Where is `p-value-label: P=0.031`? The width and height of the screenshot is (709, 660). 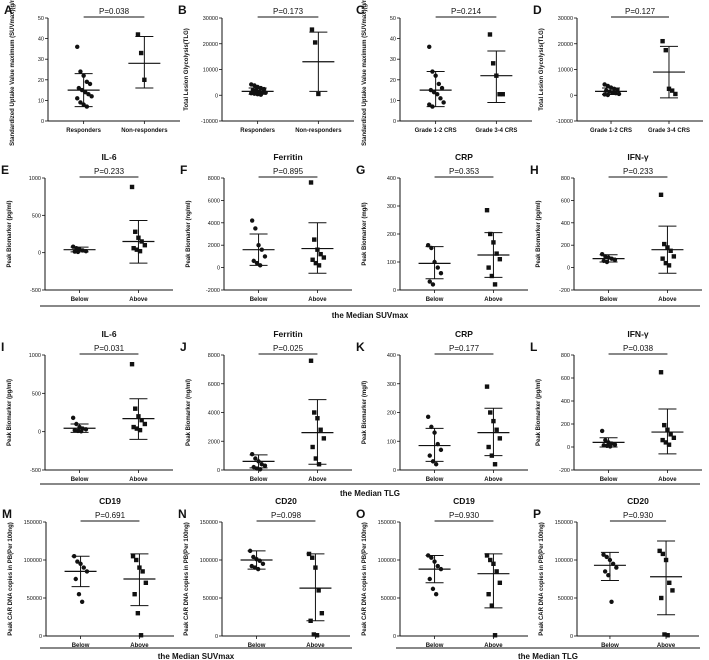
p-value-label: P=0.031 is located at coordinates (109, 348).